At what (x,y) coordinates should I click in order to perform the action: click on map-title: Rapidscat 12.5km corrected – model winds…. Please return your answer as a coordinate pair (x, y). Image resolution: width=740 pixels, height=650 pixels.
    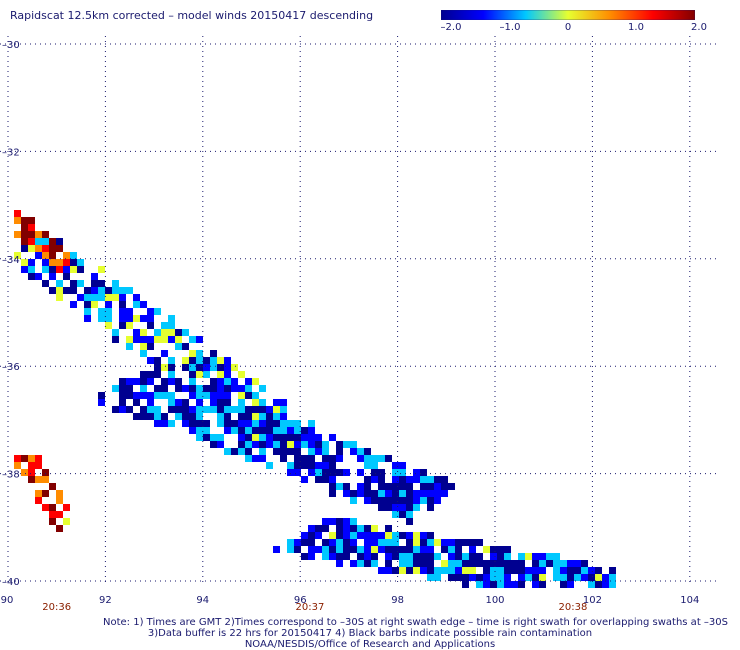
    Looking at the image, I should click on (192, 15).